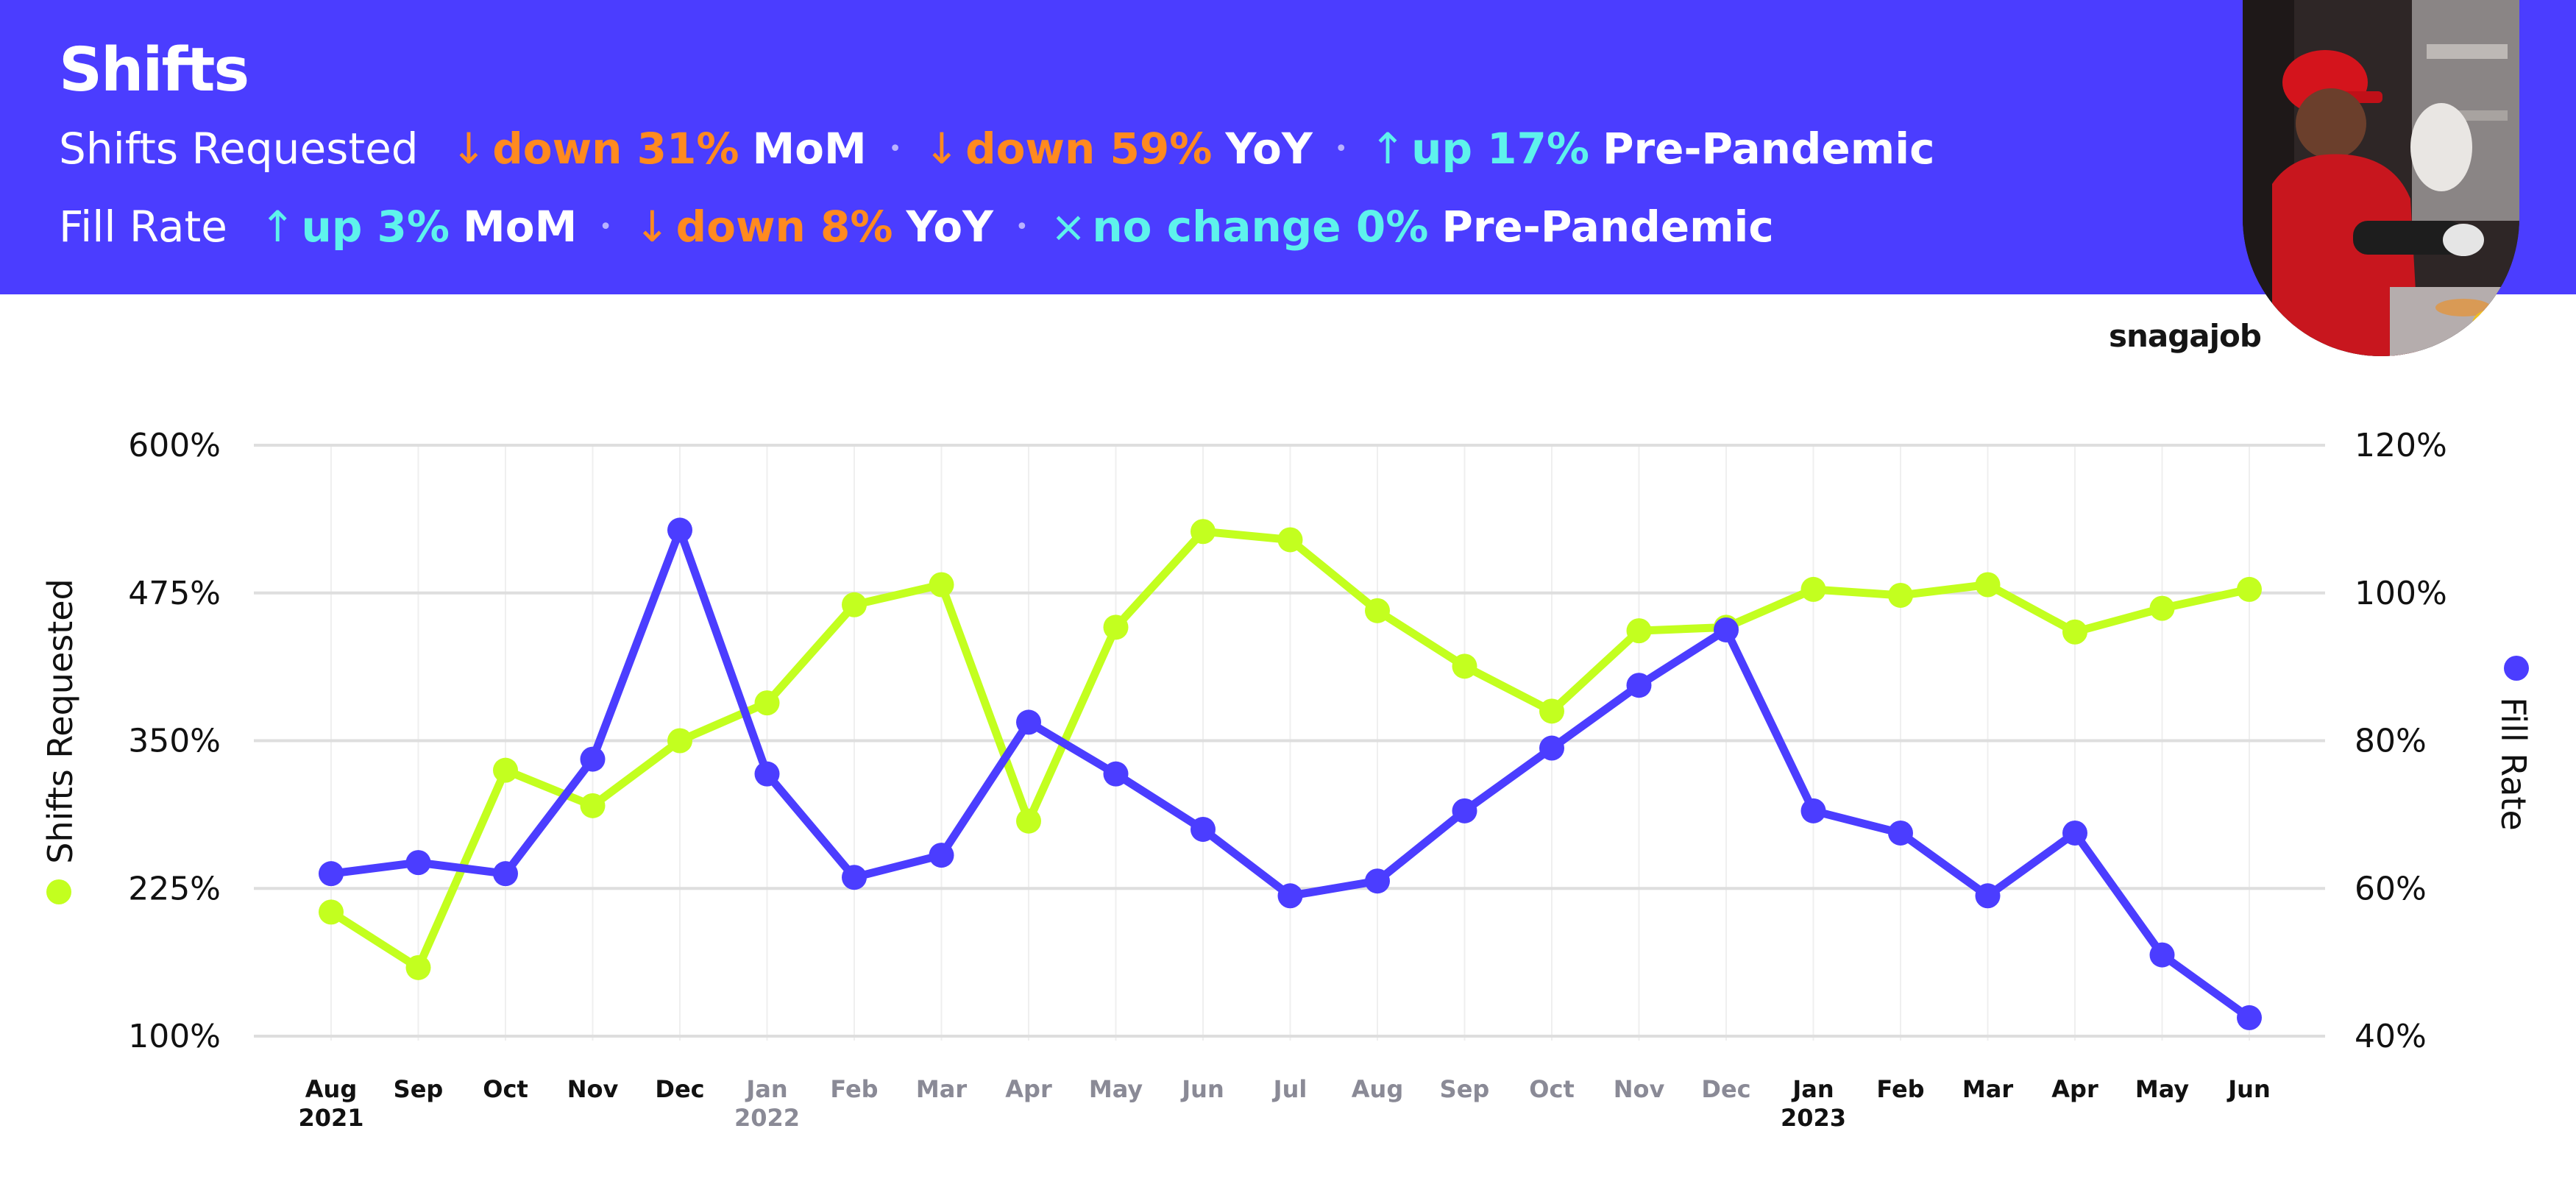 Image resolution: width=2576 pixels, height=1201 pixels. What do you see at coordinates (418, 227) in the screenshot?
I see `mom-stat: ↑ up 3% MoM` at bounding box center [418, 227].